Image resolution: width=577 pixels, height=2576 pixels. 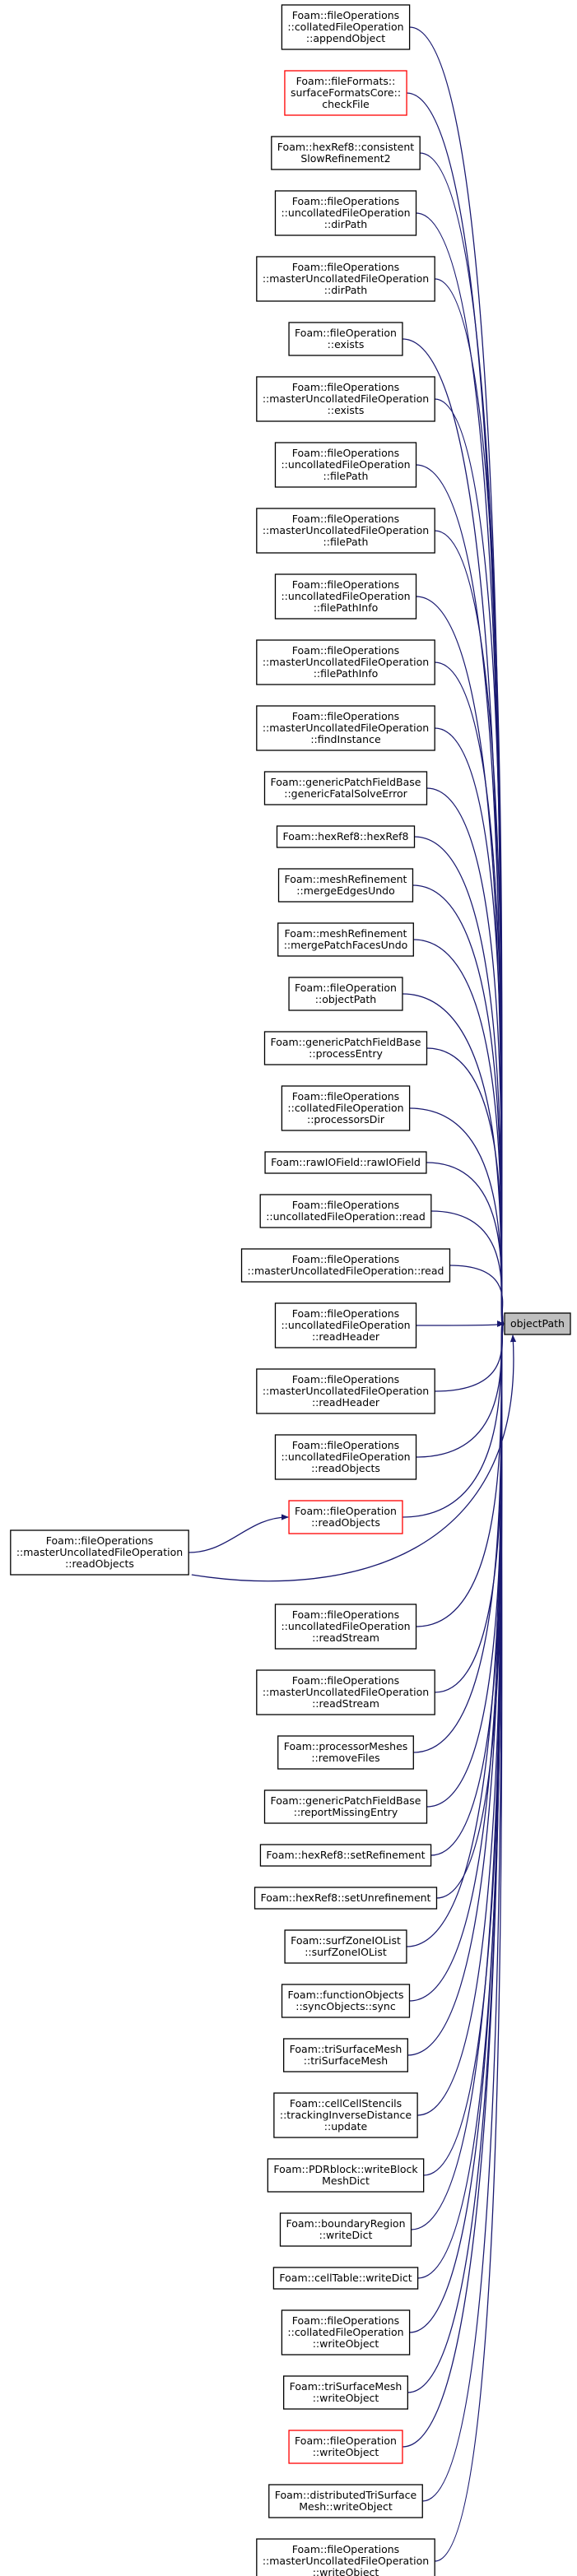 I want to click on node-label: ::uncollatedFileOperation::read, so click(x=346, y=1216).